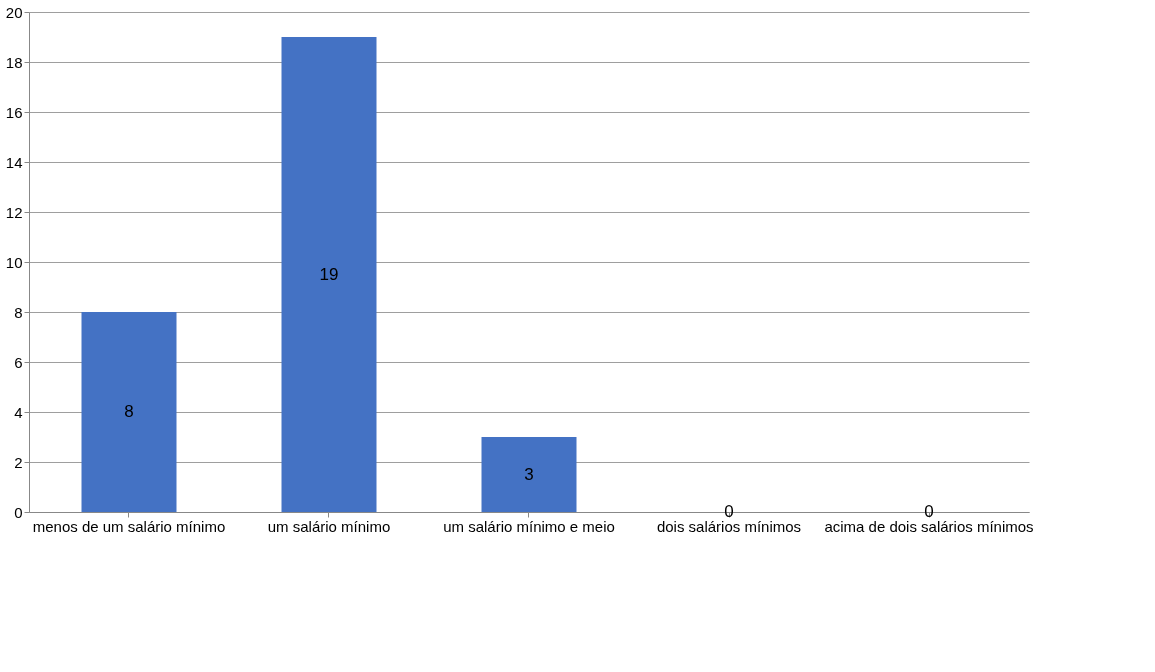 The height and width of the screenshot is (672, 1155). Describe the element at coordinates (14, 12) in the screenshot. I see `y-tick-label: 20` at that location.